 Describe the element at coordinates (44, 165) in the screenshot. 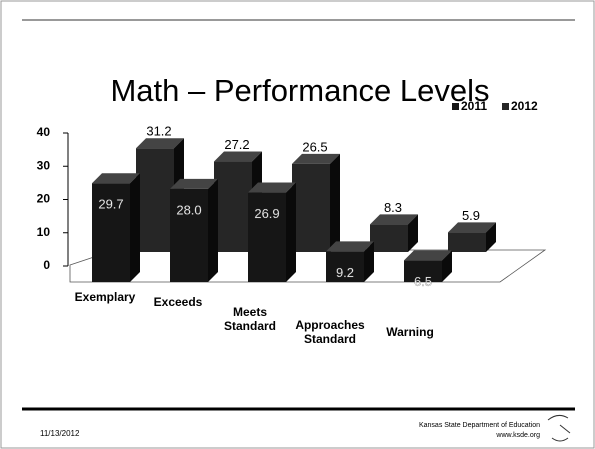

I see `y-tick-label: 30` at that location.